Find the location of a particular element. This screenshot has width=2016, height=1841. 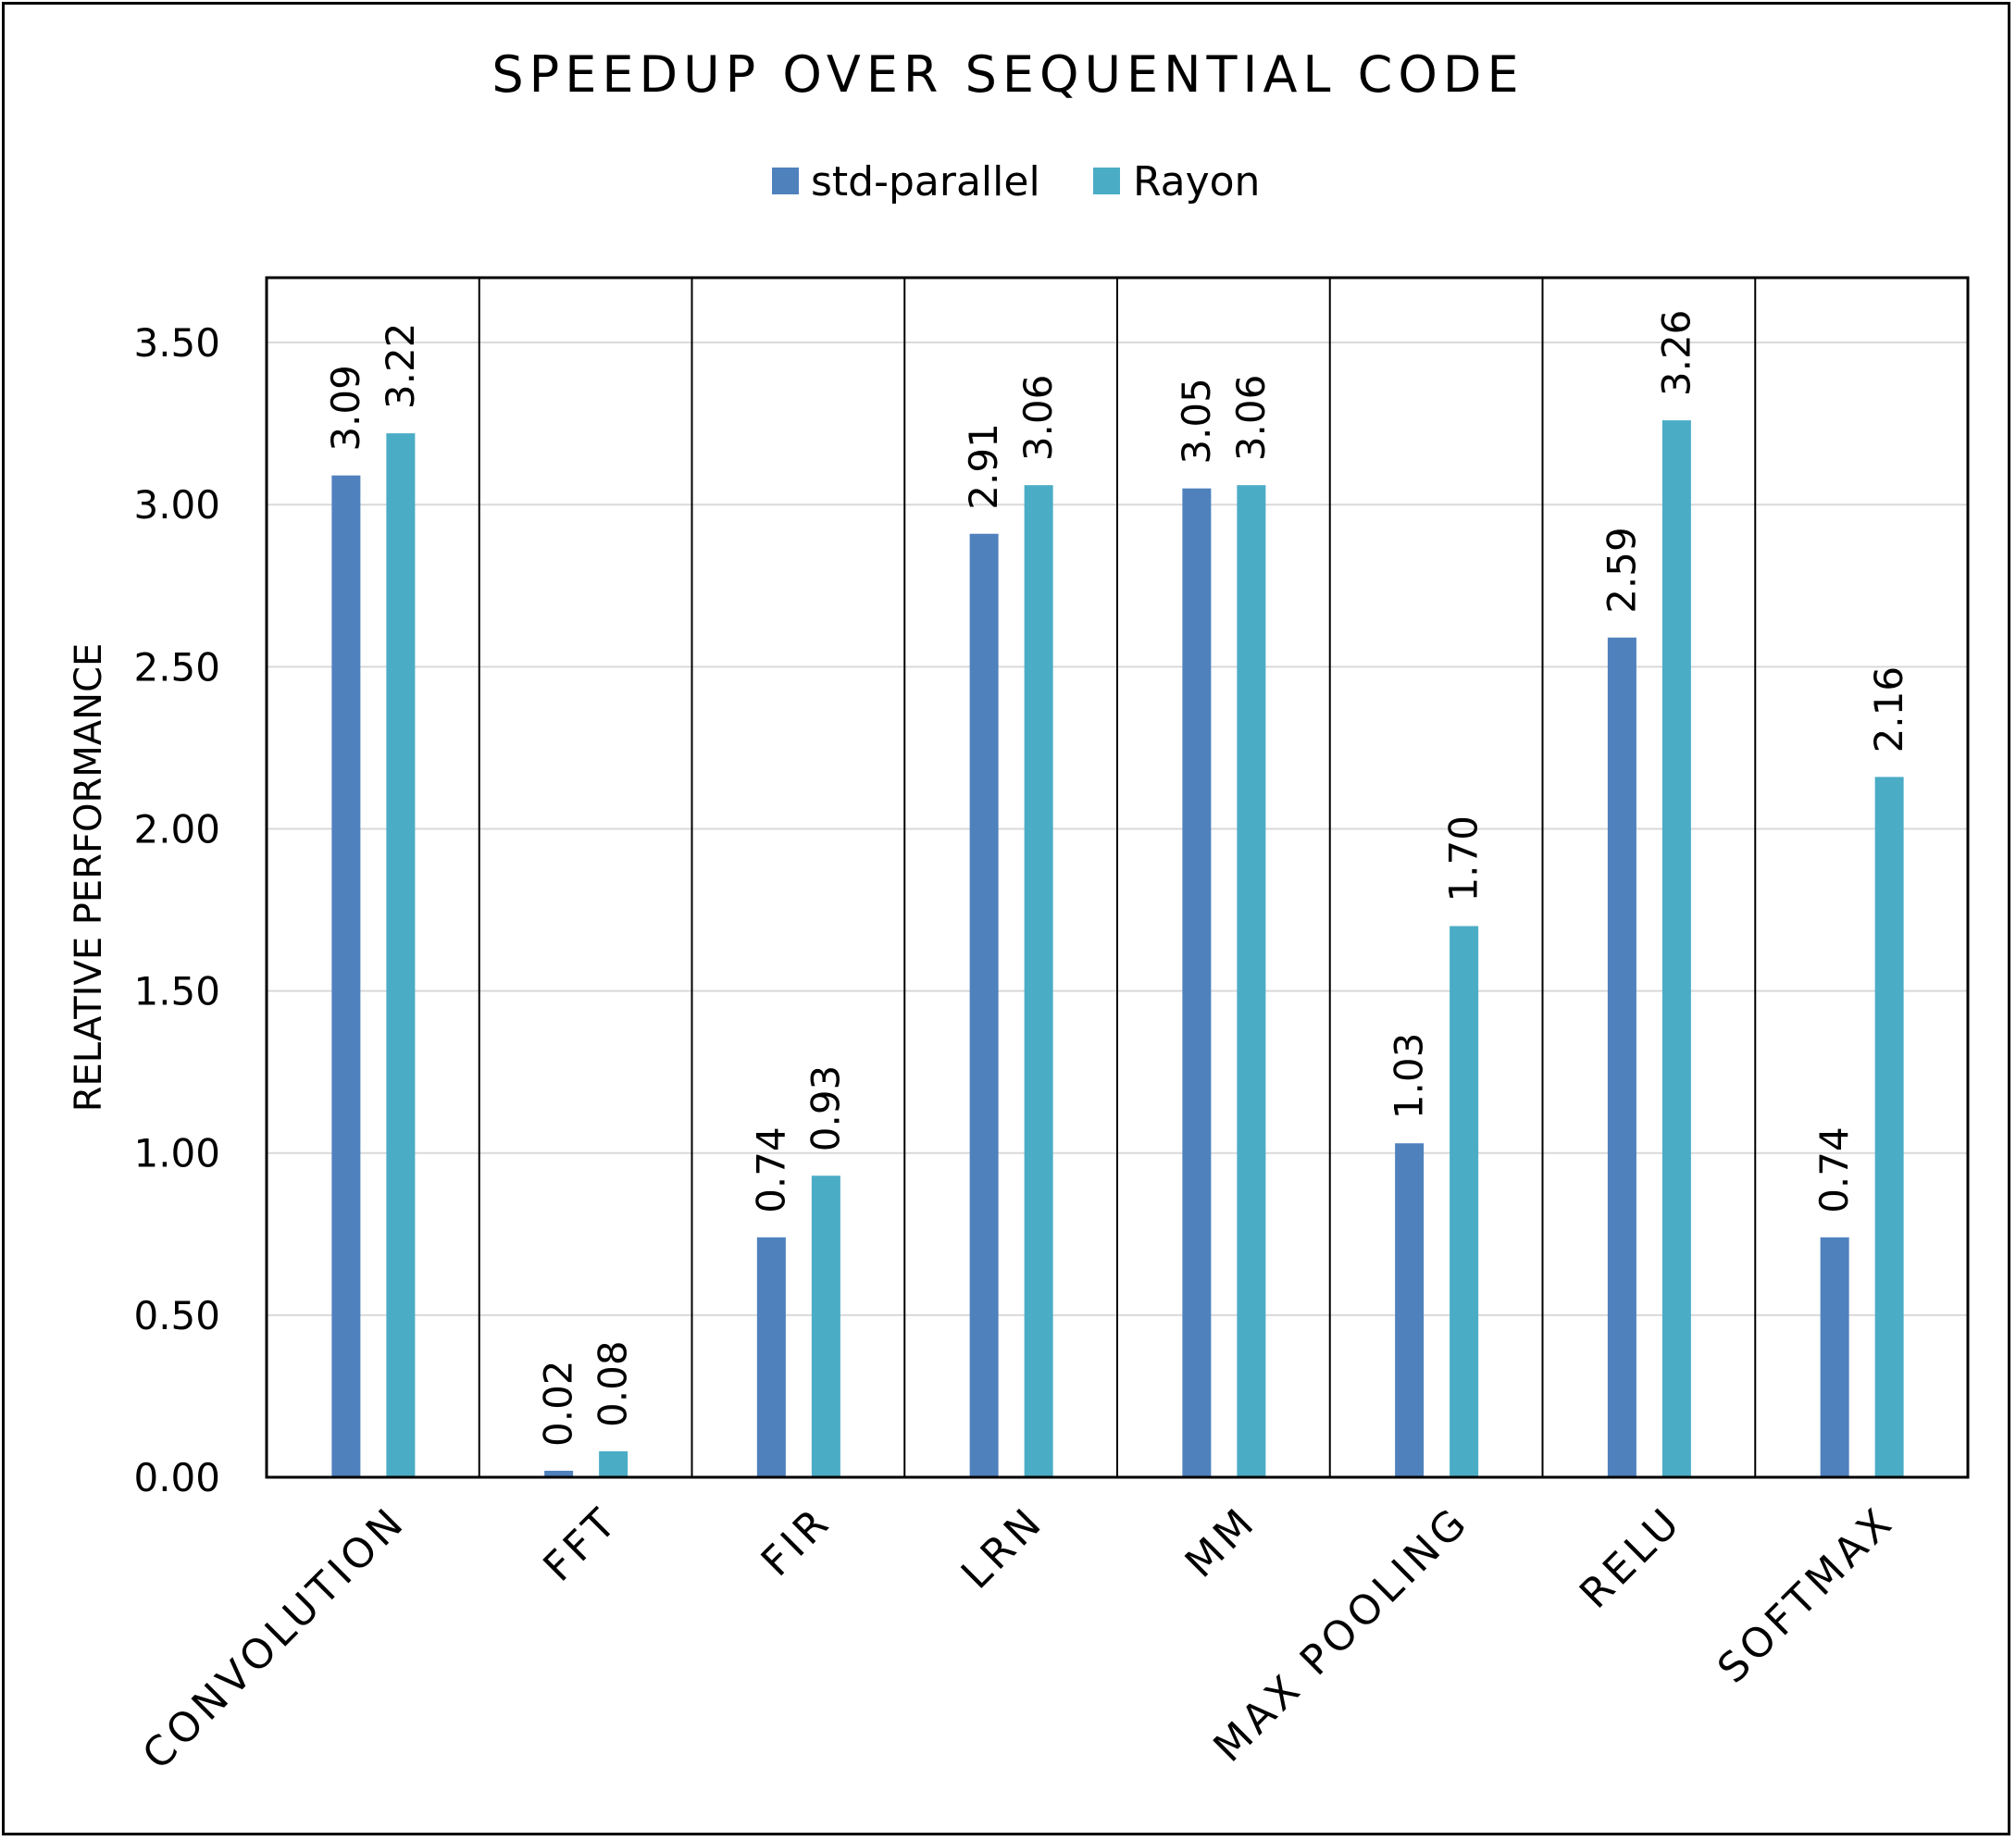

legend: std-parallel Rayon is located at coordinates (1016, 181).